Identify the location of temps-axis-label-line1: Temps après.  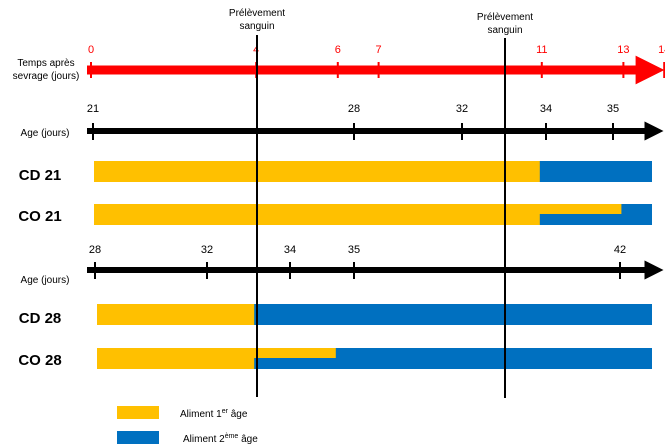
(45, 63).